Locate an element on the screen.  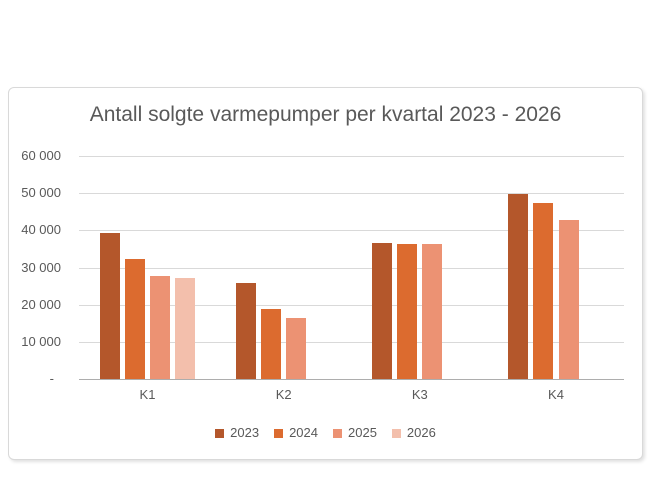
x-axis-tick-label-K3: K3 is located at coordinates (419, 394).